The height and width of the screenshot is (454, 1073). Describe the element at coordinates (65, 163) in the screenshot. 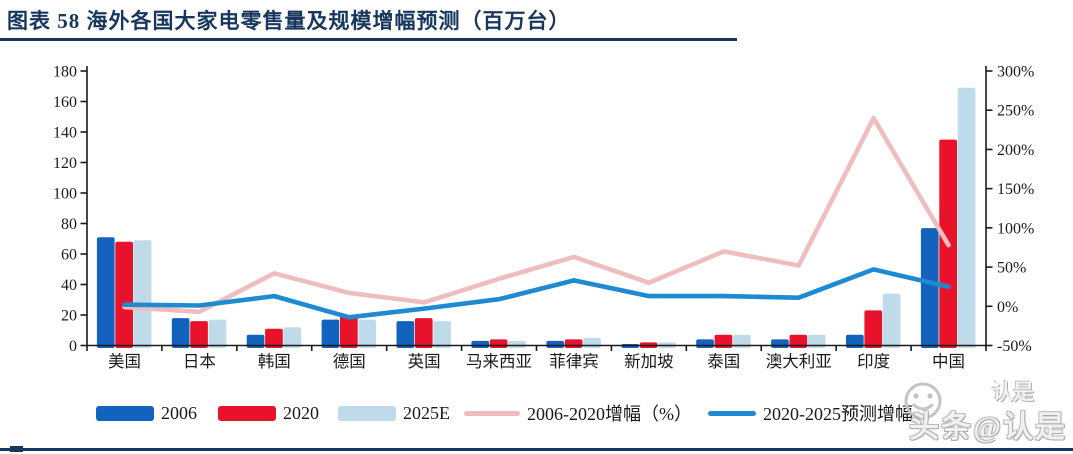

I see `left-axis-tick-label: 120` at that location.